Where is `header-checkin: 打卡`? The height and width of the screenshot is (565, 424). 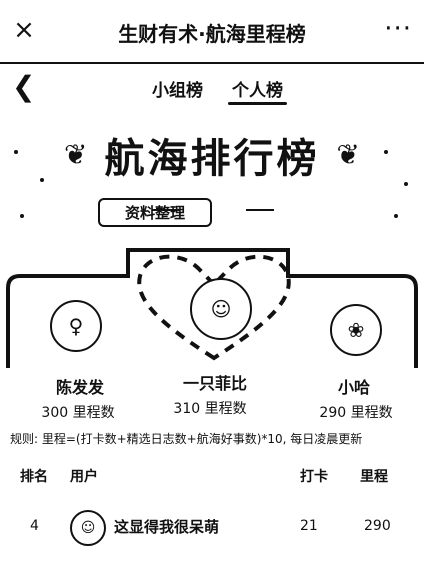 header-checkin: 打卡 is located at coordinates (314, 477).